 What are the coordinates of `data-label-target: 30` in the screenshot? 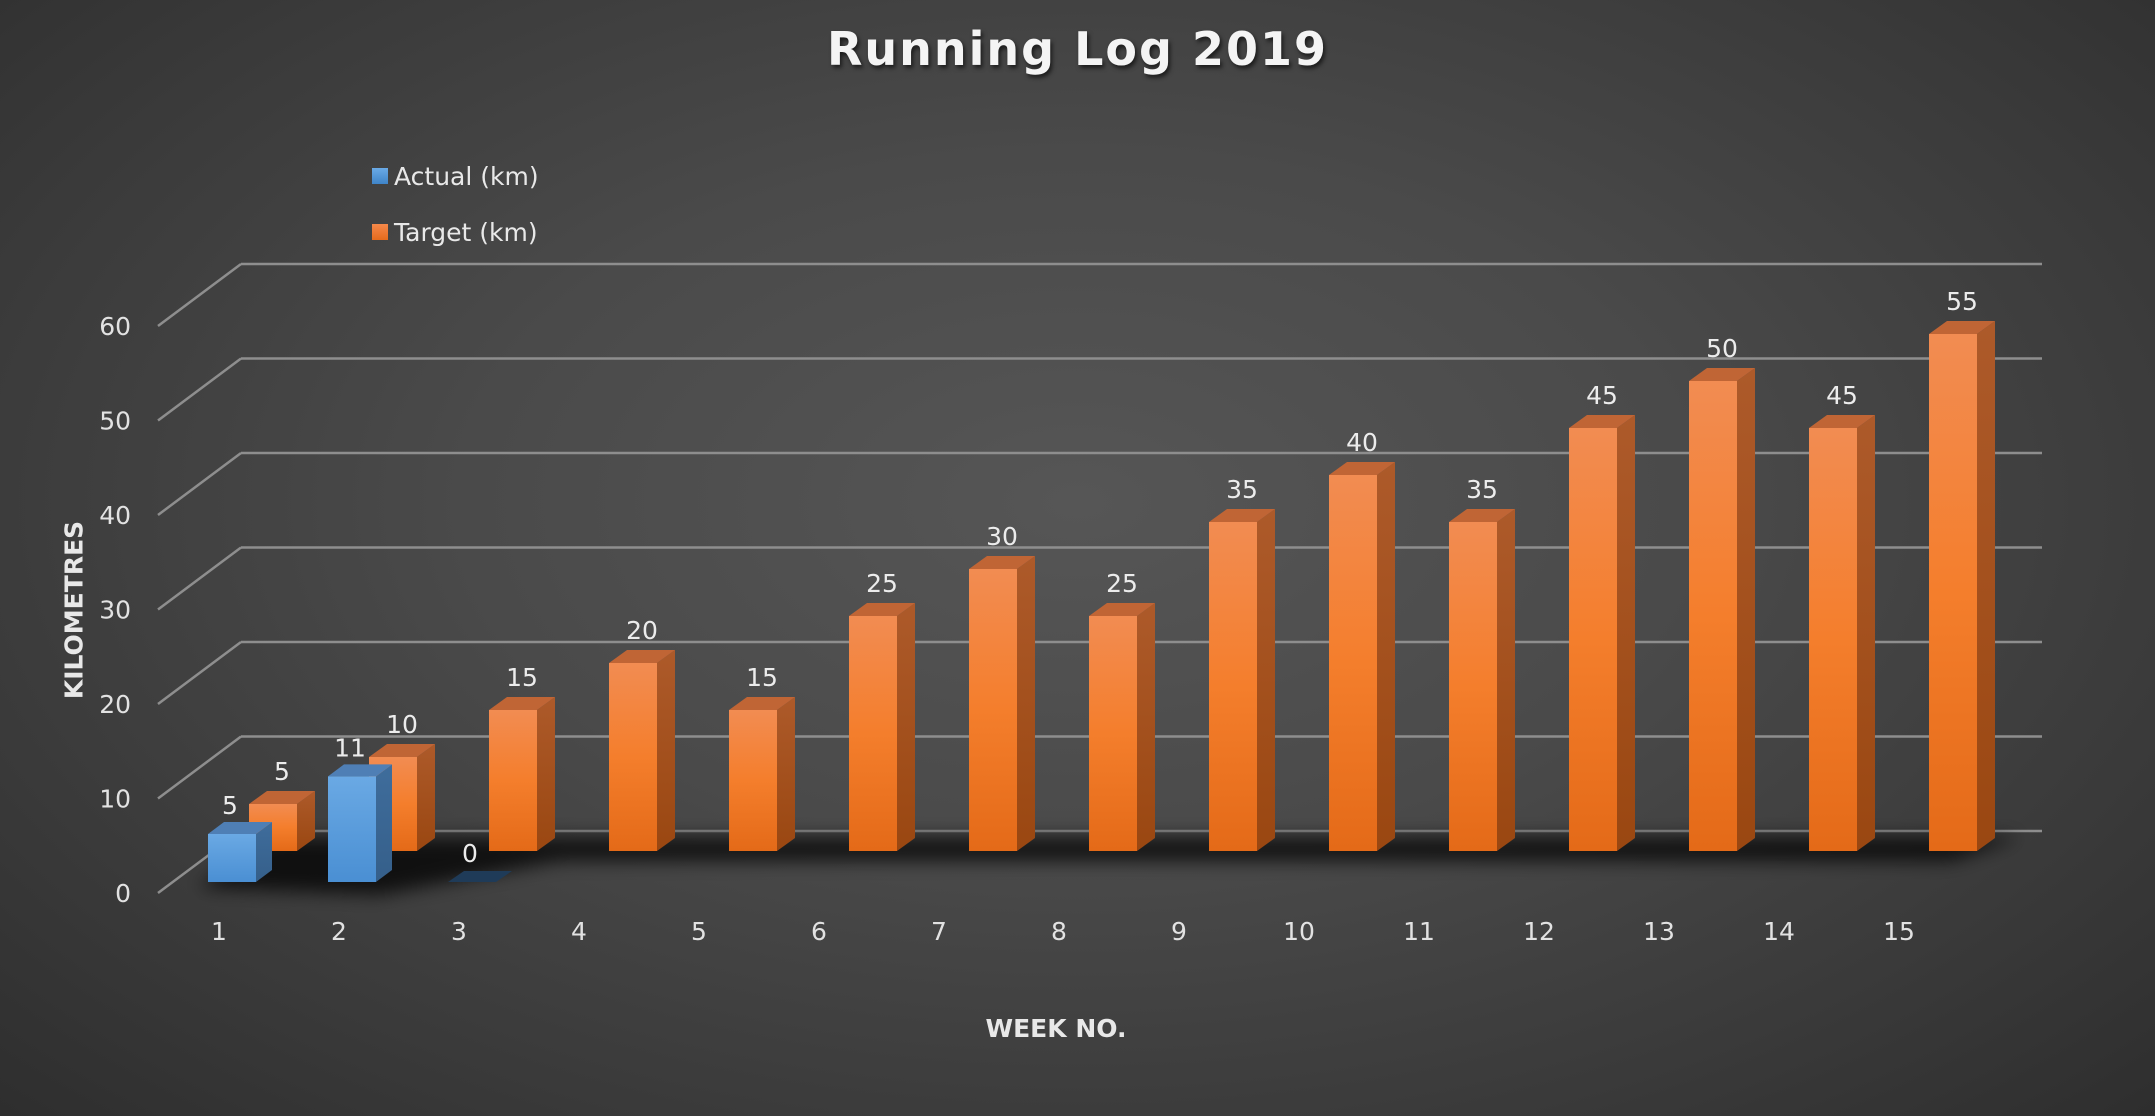 It's located at (1002, 536).